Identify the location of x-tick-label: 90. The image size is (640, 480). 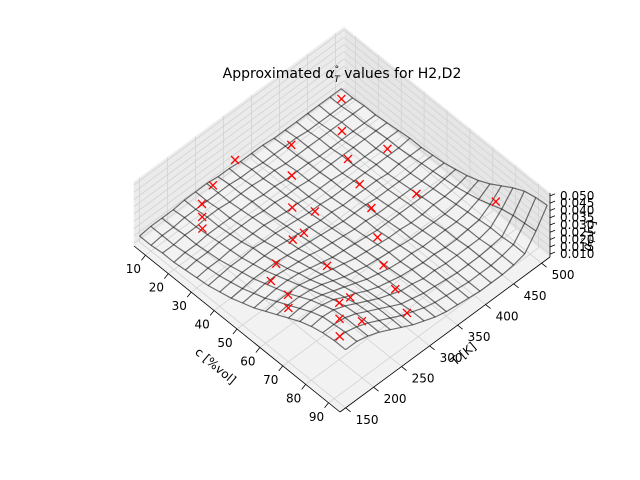
(316, 417).